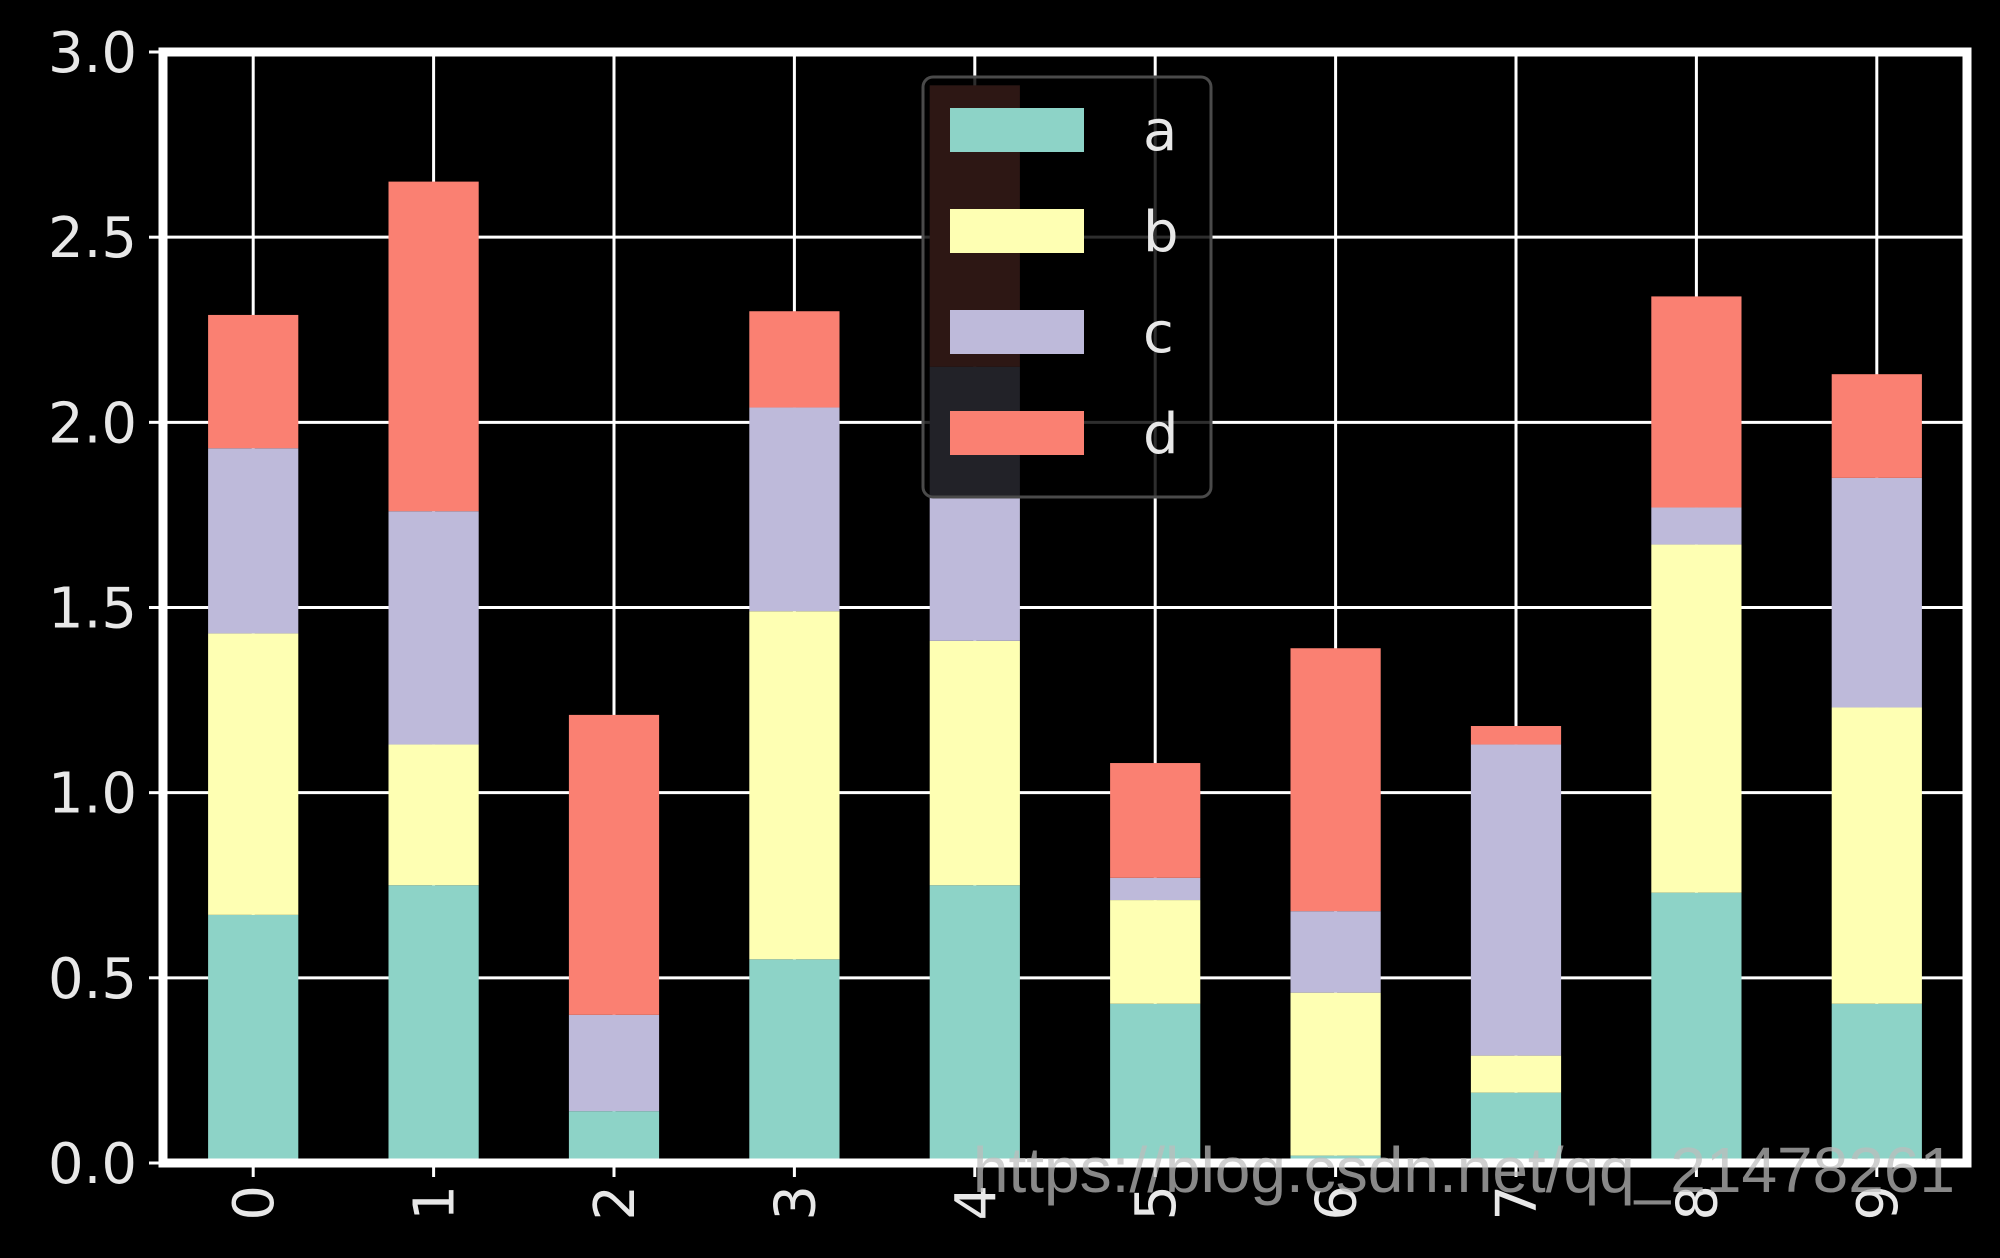 Image resolution: width=2000 pixels, height=1258 pixels. What do you see at coordinates (92, 794) in the screenshot?
I see `y-tick-label-2: 1.0` at bounding box center [92, 794].